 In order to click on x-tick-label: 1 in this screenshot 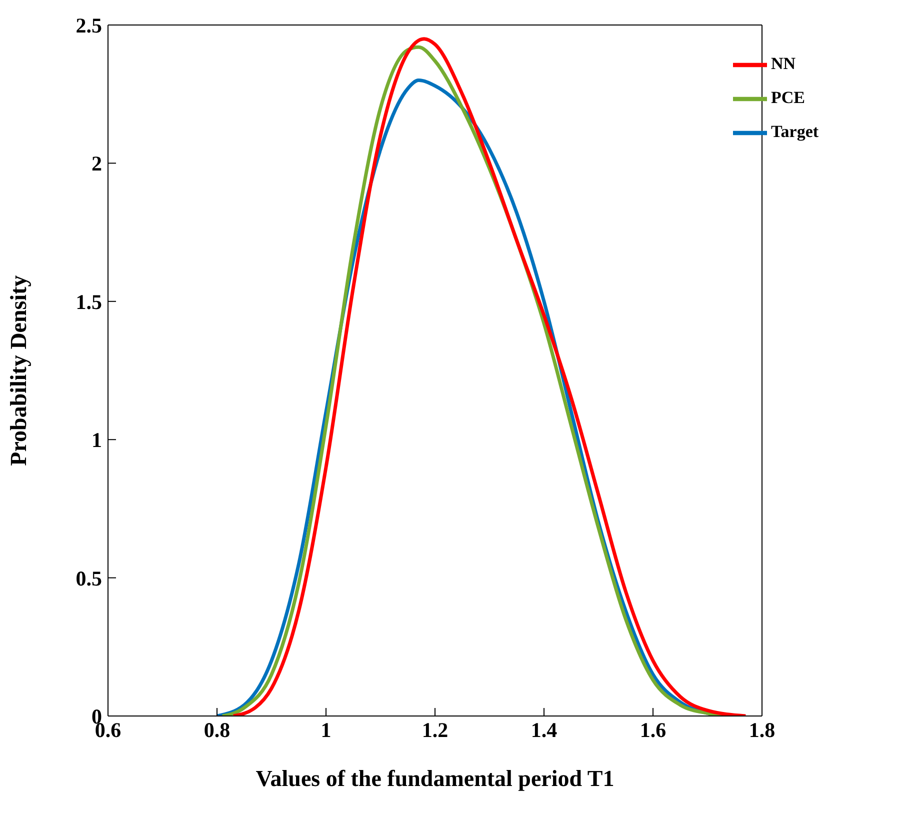, I will do `click(326, 730)`.